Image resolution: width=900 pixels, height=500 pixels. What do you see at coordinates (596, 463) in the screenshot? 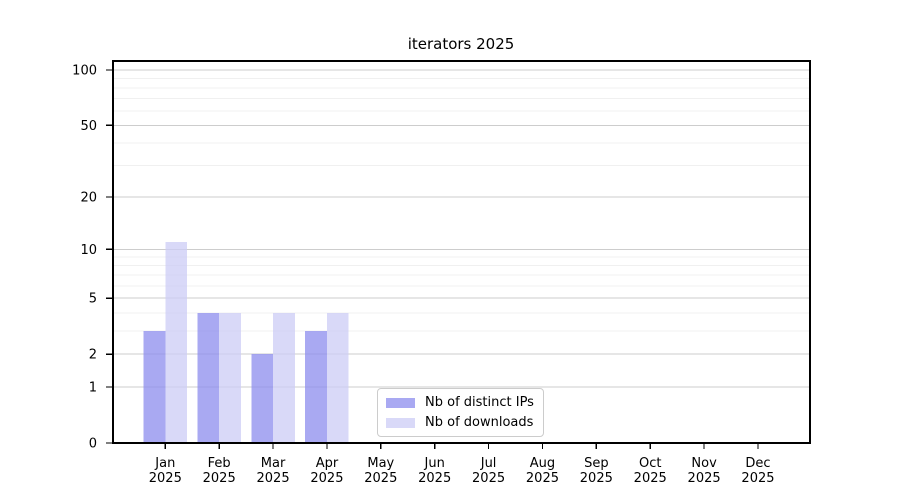
I see `x-tick-label-month: Sep` at bounding box center [596, 463].